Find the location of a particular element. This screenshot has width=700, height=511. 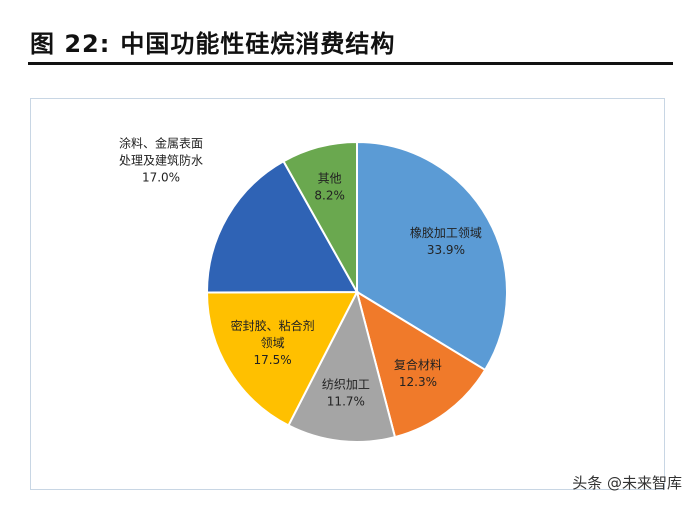

slice-category-label: 橡胶加工领域 is located at coordinates (446, 232).